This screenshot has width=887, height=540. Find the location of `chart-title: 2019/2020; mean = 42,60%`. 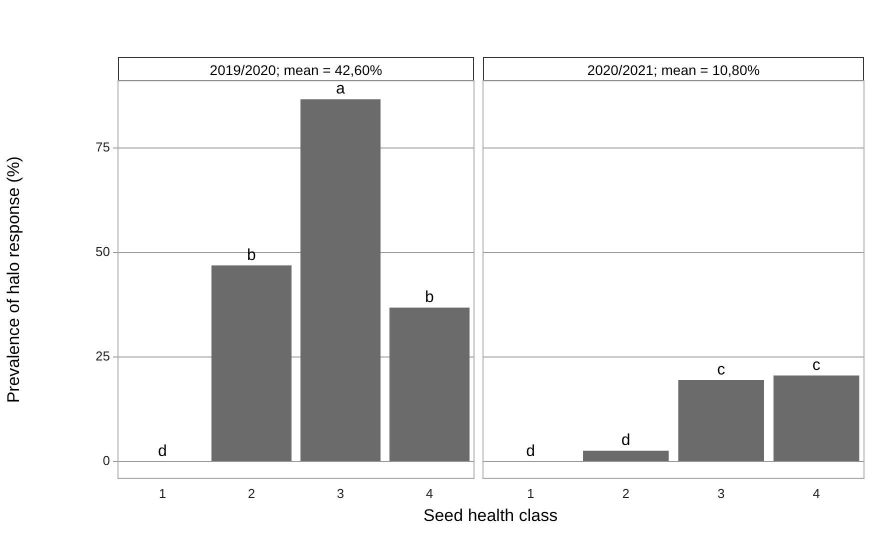

chart-title: 2019/2020; mean = 42,60% is located at coordinates (296, 68).